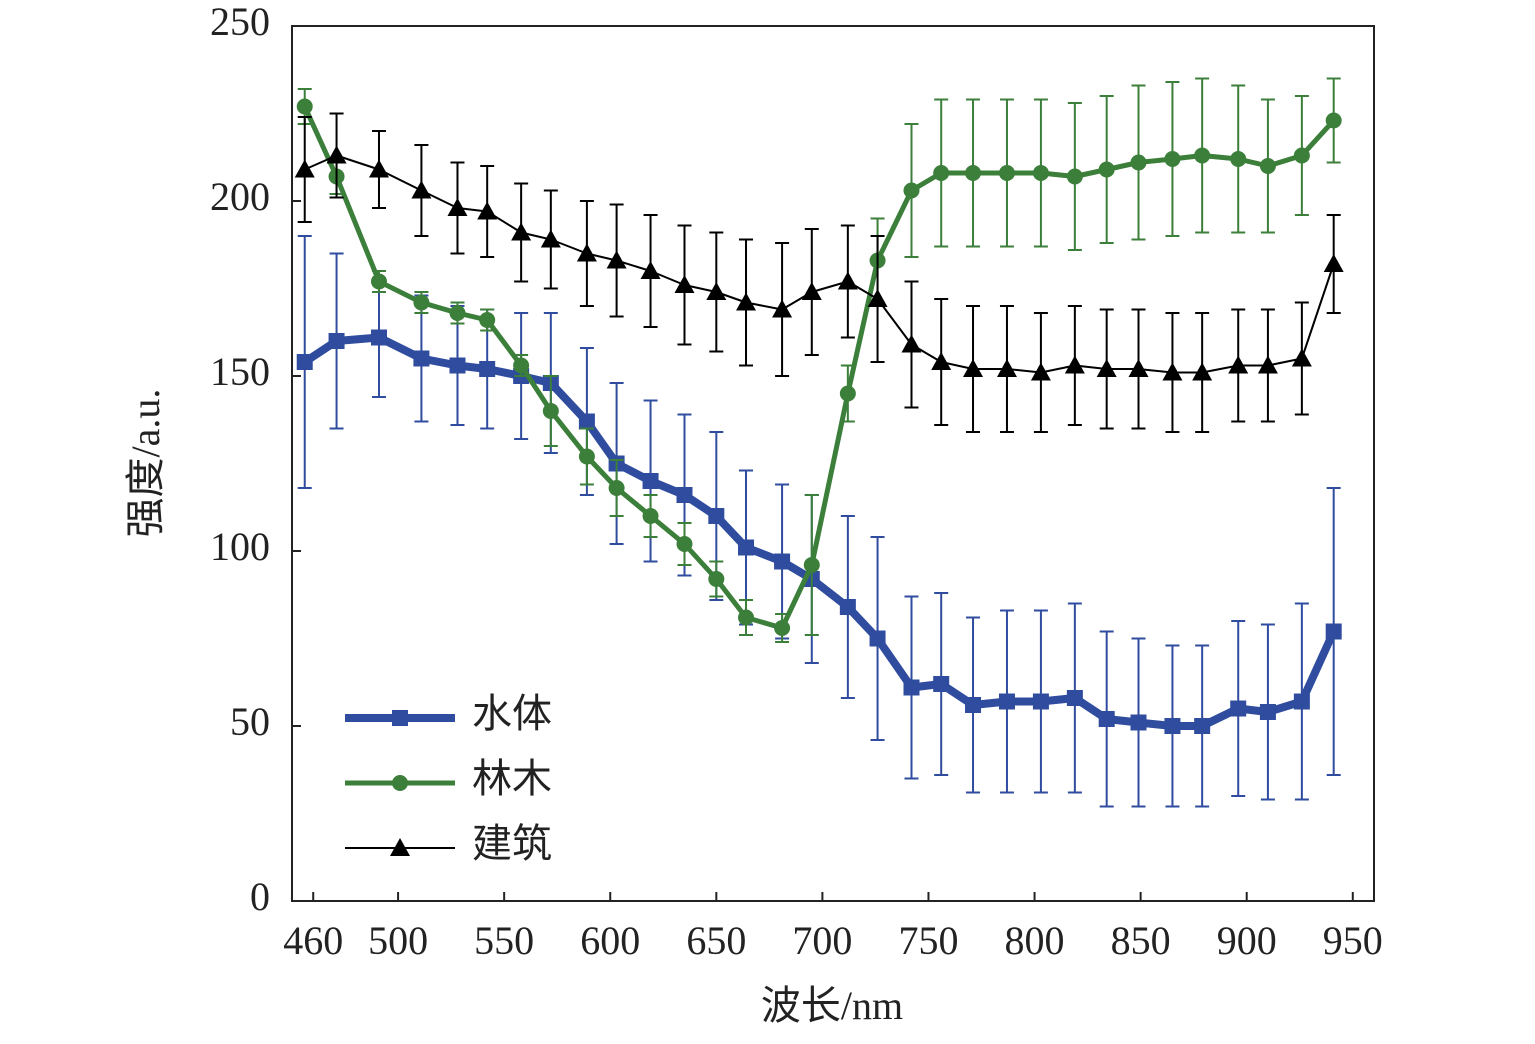 Image resolution: width=1535 pixels, height=1044 pixels. Describe the element at coordinates (610, 940) in the screenshot. I see `x-tick-label: 600` at that location.